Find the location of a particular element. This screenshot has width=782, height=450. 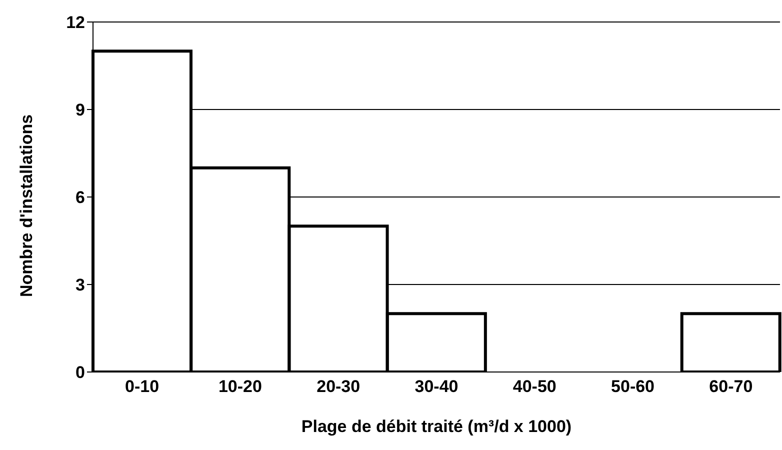

x-axis-title: Plage de débit traité (m³/d x 1000) is located at coordinates (436, 426).